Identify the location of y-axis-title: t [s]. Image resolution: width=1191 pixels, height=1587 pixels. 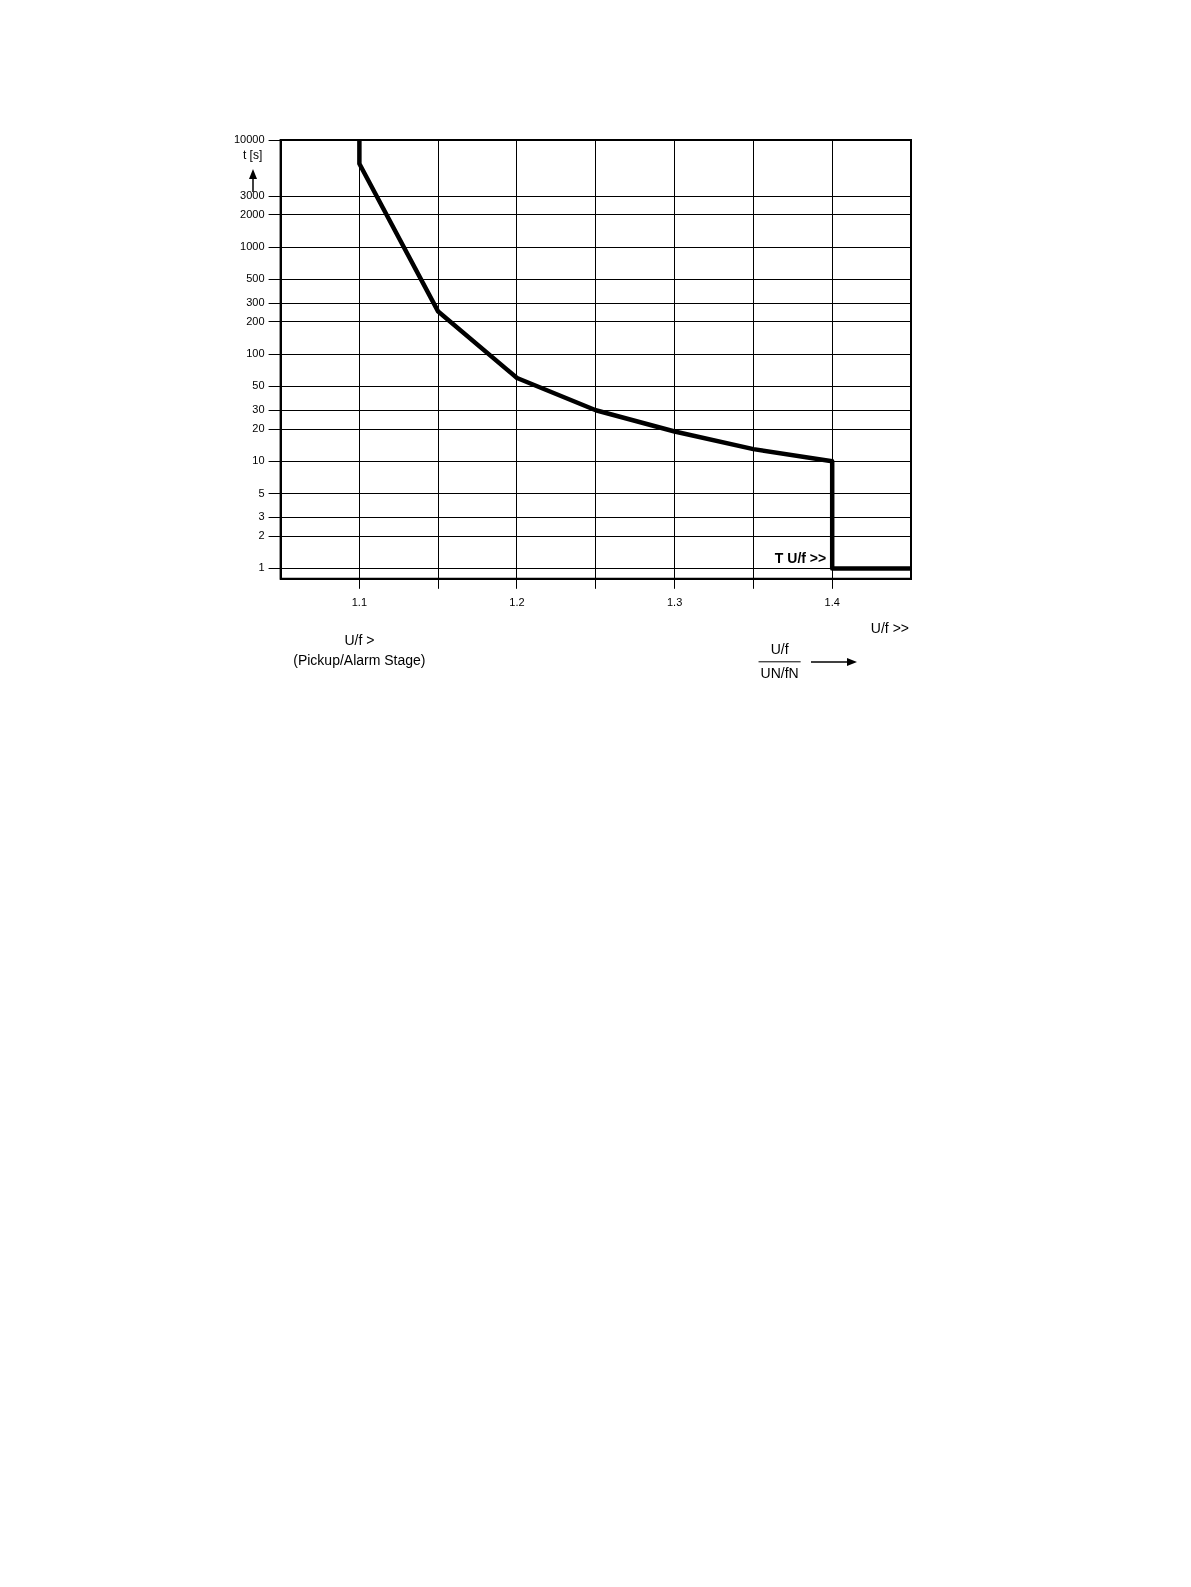
(252, 155).